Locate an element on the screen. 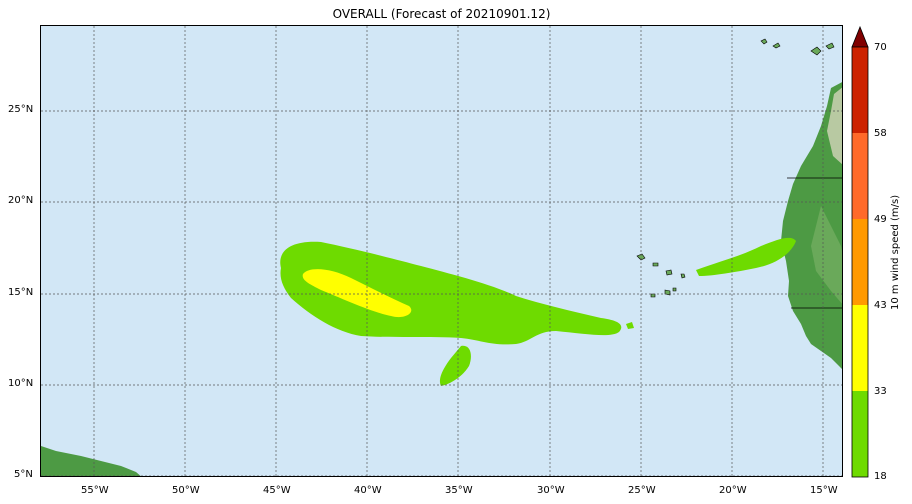 Image resolution: width=912 pixels, height=504 pixels. wind-swath-green-east is located at coordinates (746, 256).